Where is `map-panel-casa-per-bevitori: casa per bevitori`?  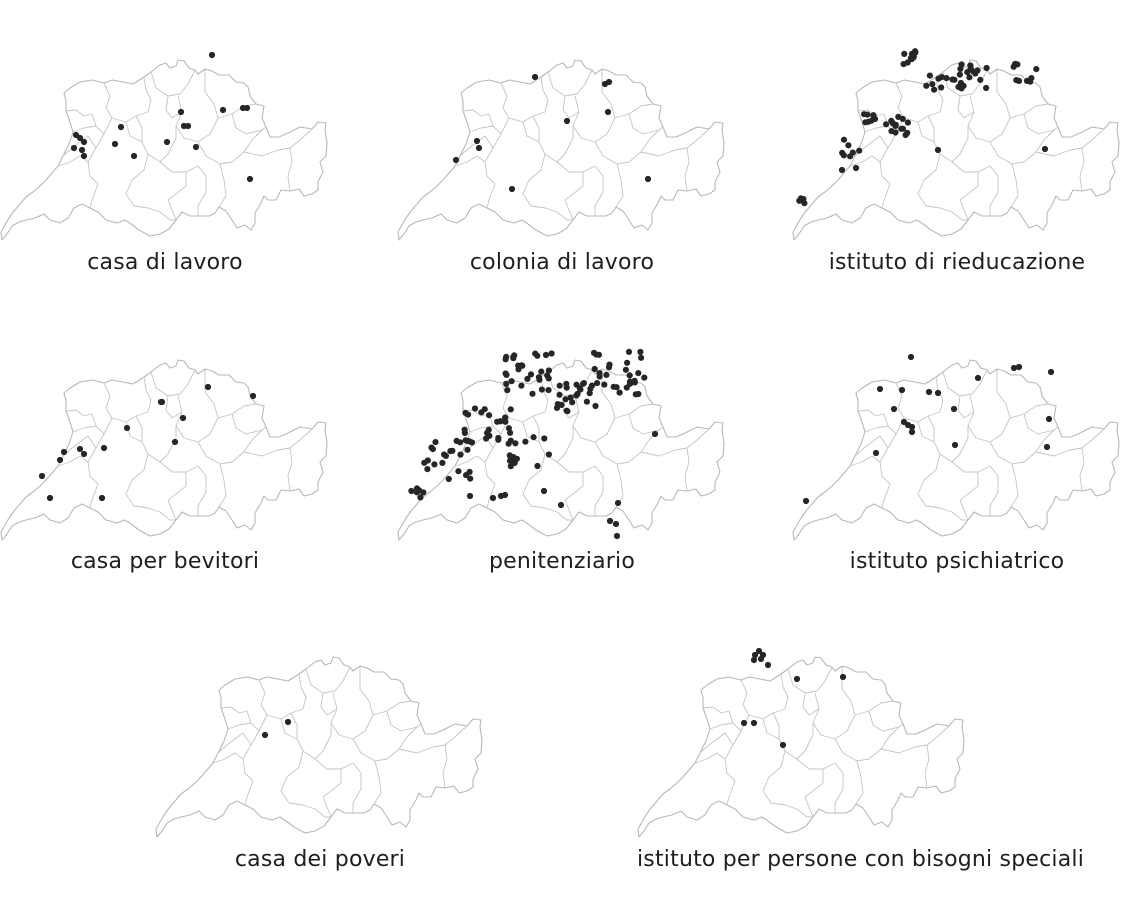
map-panel-casa-per-bevitori: casa per bevitori is located at coordinates (165, 455).